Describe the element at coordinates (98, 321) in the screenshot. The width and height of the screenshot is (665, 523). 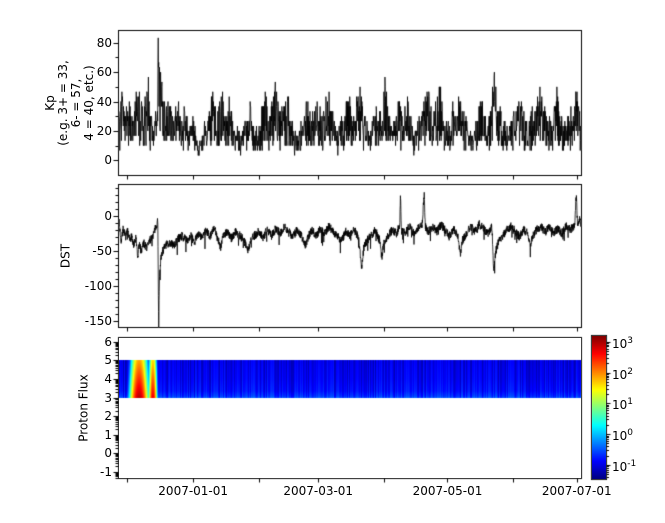
I see `dst-ytick-label: -150` at that location.